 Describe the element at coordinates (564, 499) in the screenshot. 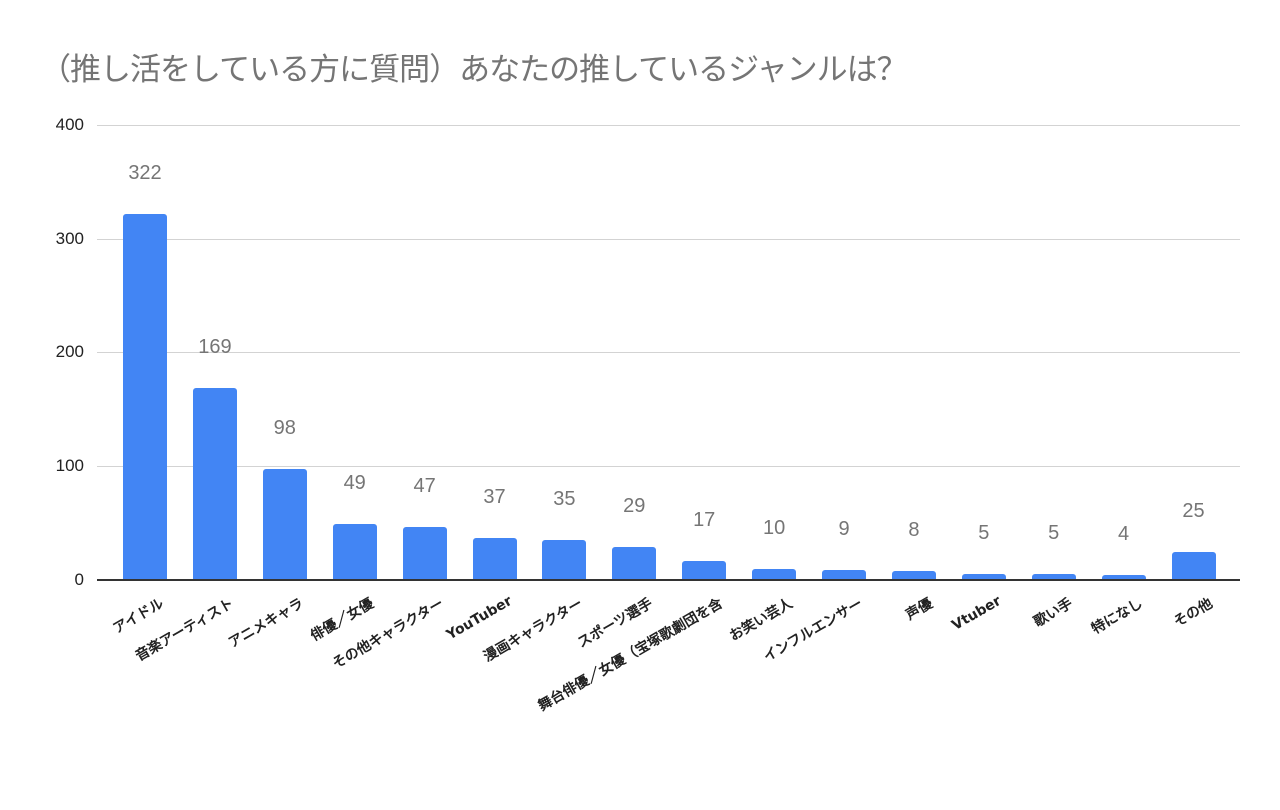

I see `bar-value-label: 35` at that location.